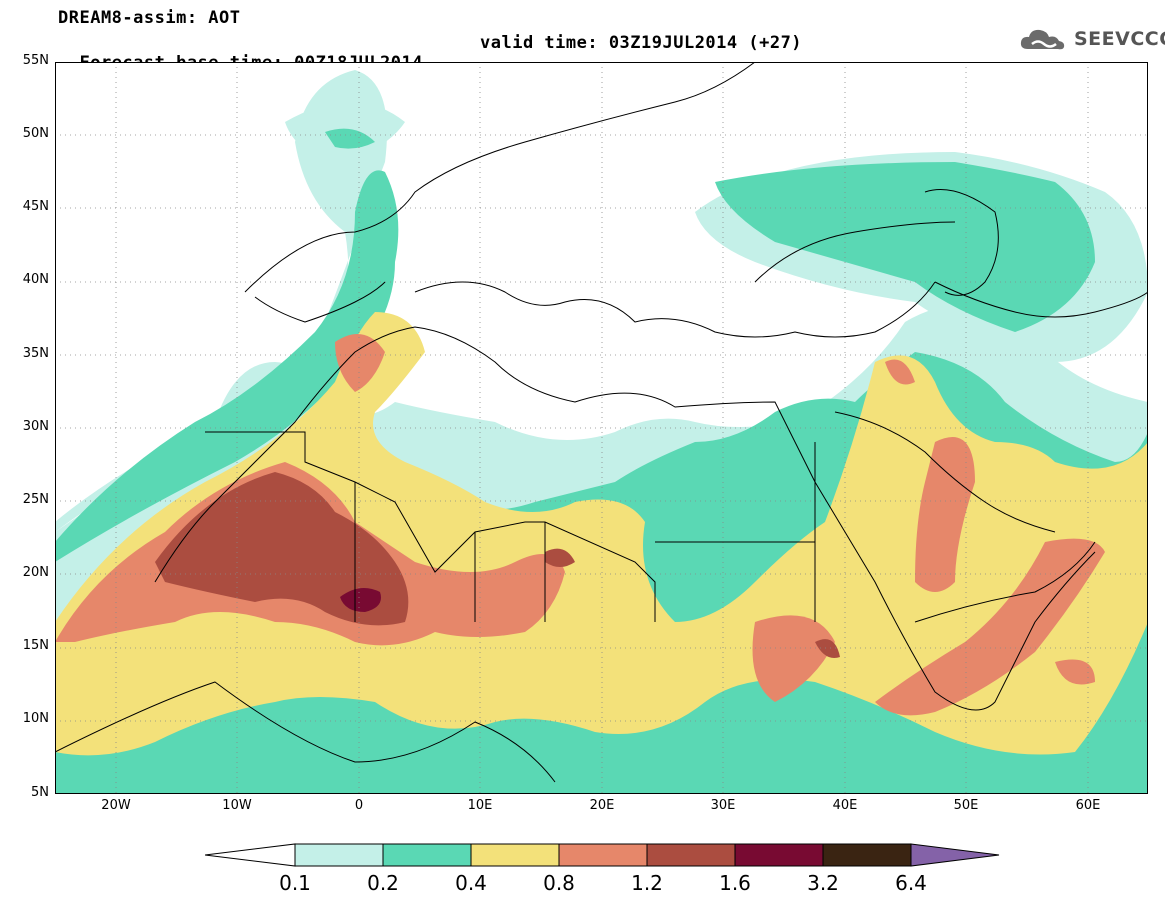 The height and width of the screenshot is (905, 1165). Describe the element at coordinates (35, 279) in the screenshot. I see `lat-label: 40N` at that location.